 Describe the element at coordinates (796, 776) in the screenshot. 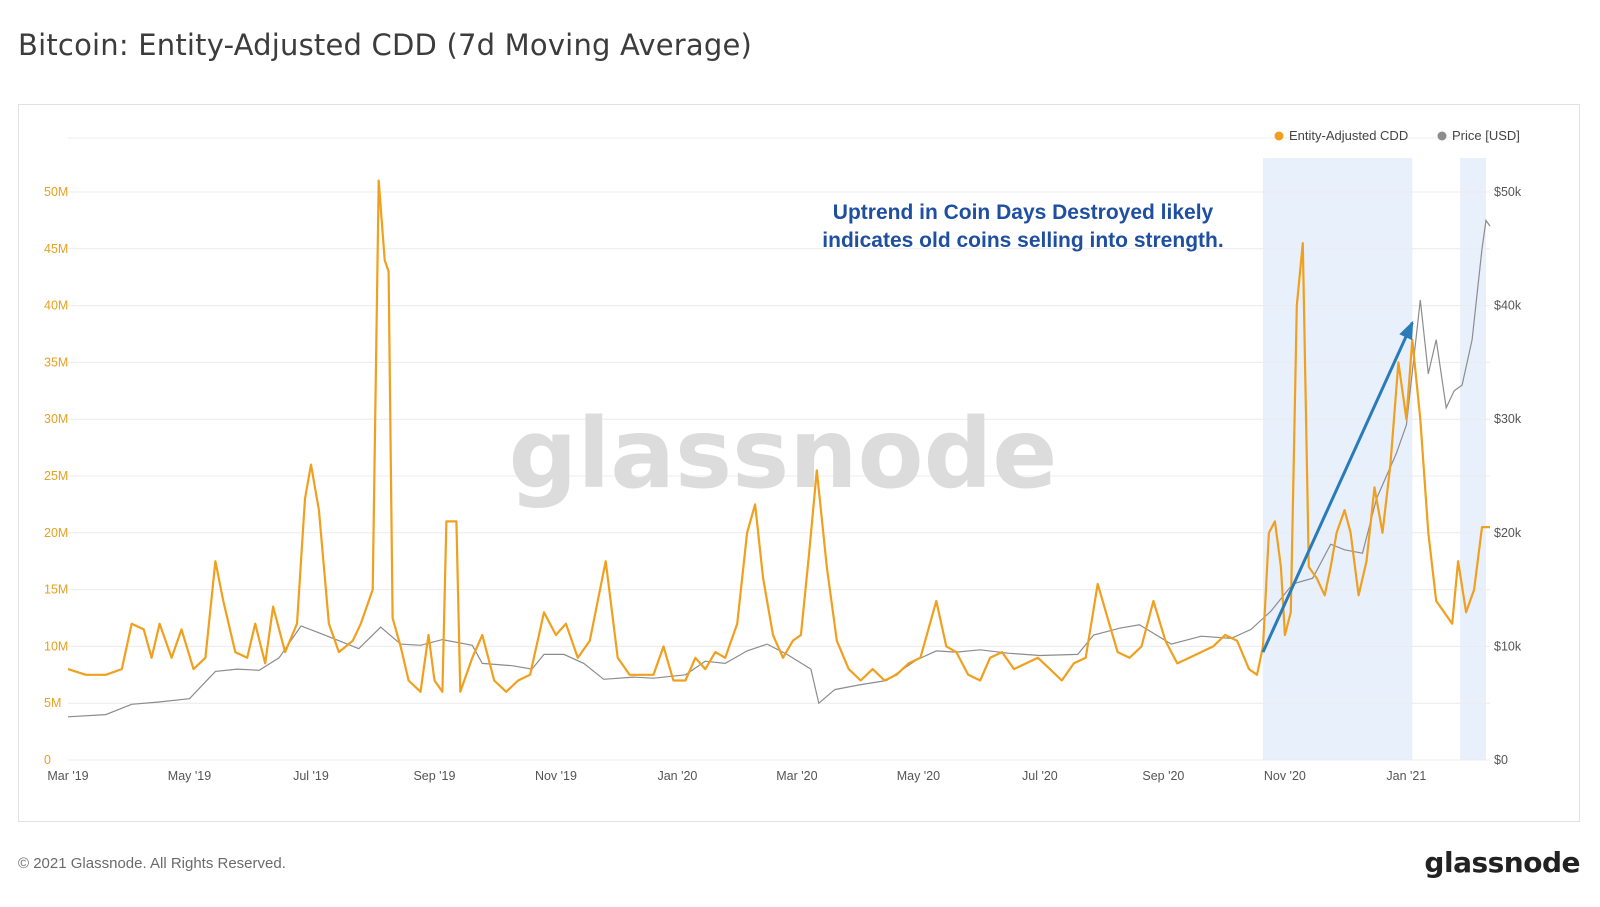

I see `x-tick-label: Mar '20` at that location.